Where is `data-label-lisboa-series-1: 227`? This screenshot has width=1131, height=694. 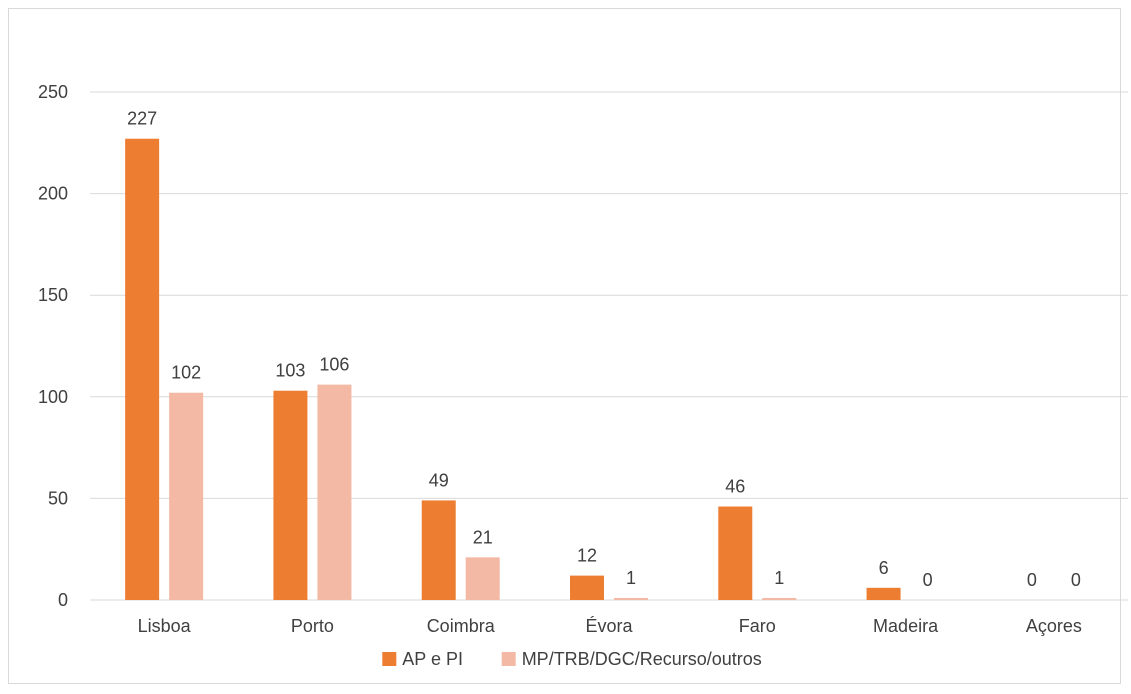 data-label-lisboa-series-1: 227 is located at coordinates (142, 119).